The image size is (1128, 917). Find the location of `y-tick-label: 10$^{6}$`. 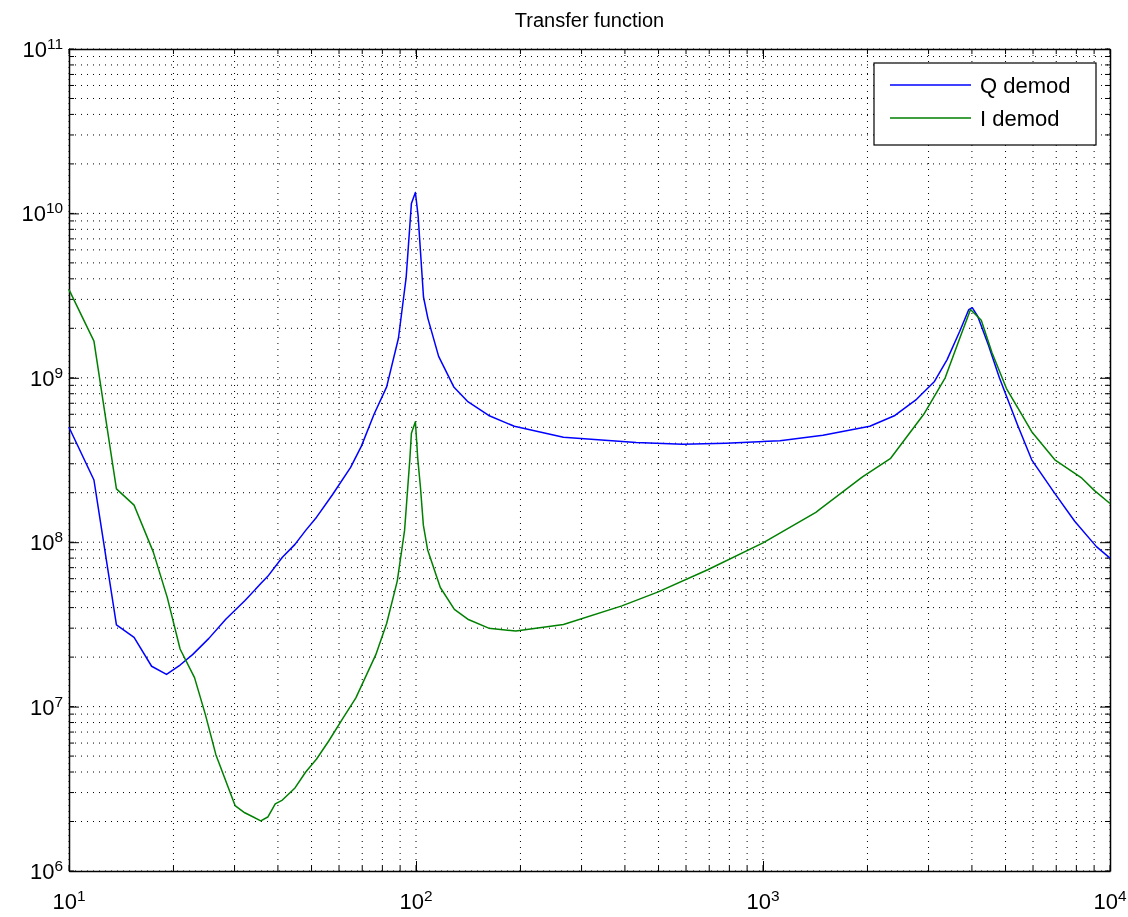

y-tick-label: 10$^{6}$ is located at coordinates (46, 870).